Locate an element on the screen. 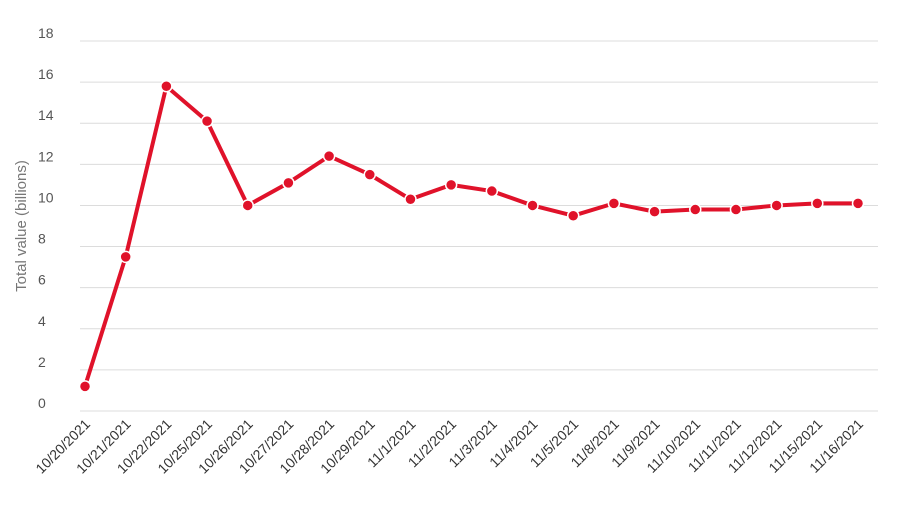 Image resolution: width=900 pixels, height=506 pixels. y-axis-label: Total value (billions) is located at coordinates (21, 226).